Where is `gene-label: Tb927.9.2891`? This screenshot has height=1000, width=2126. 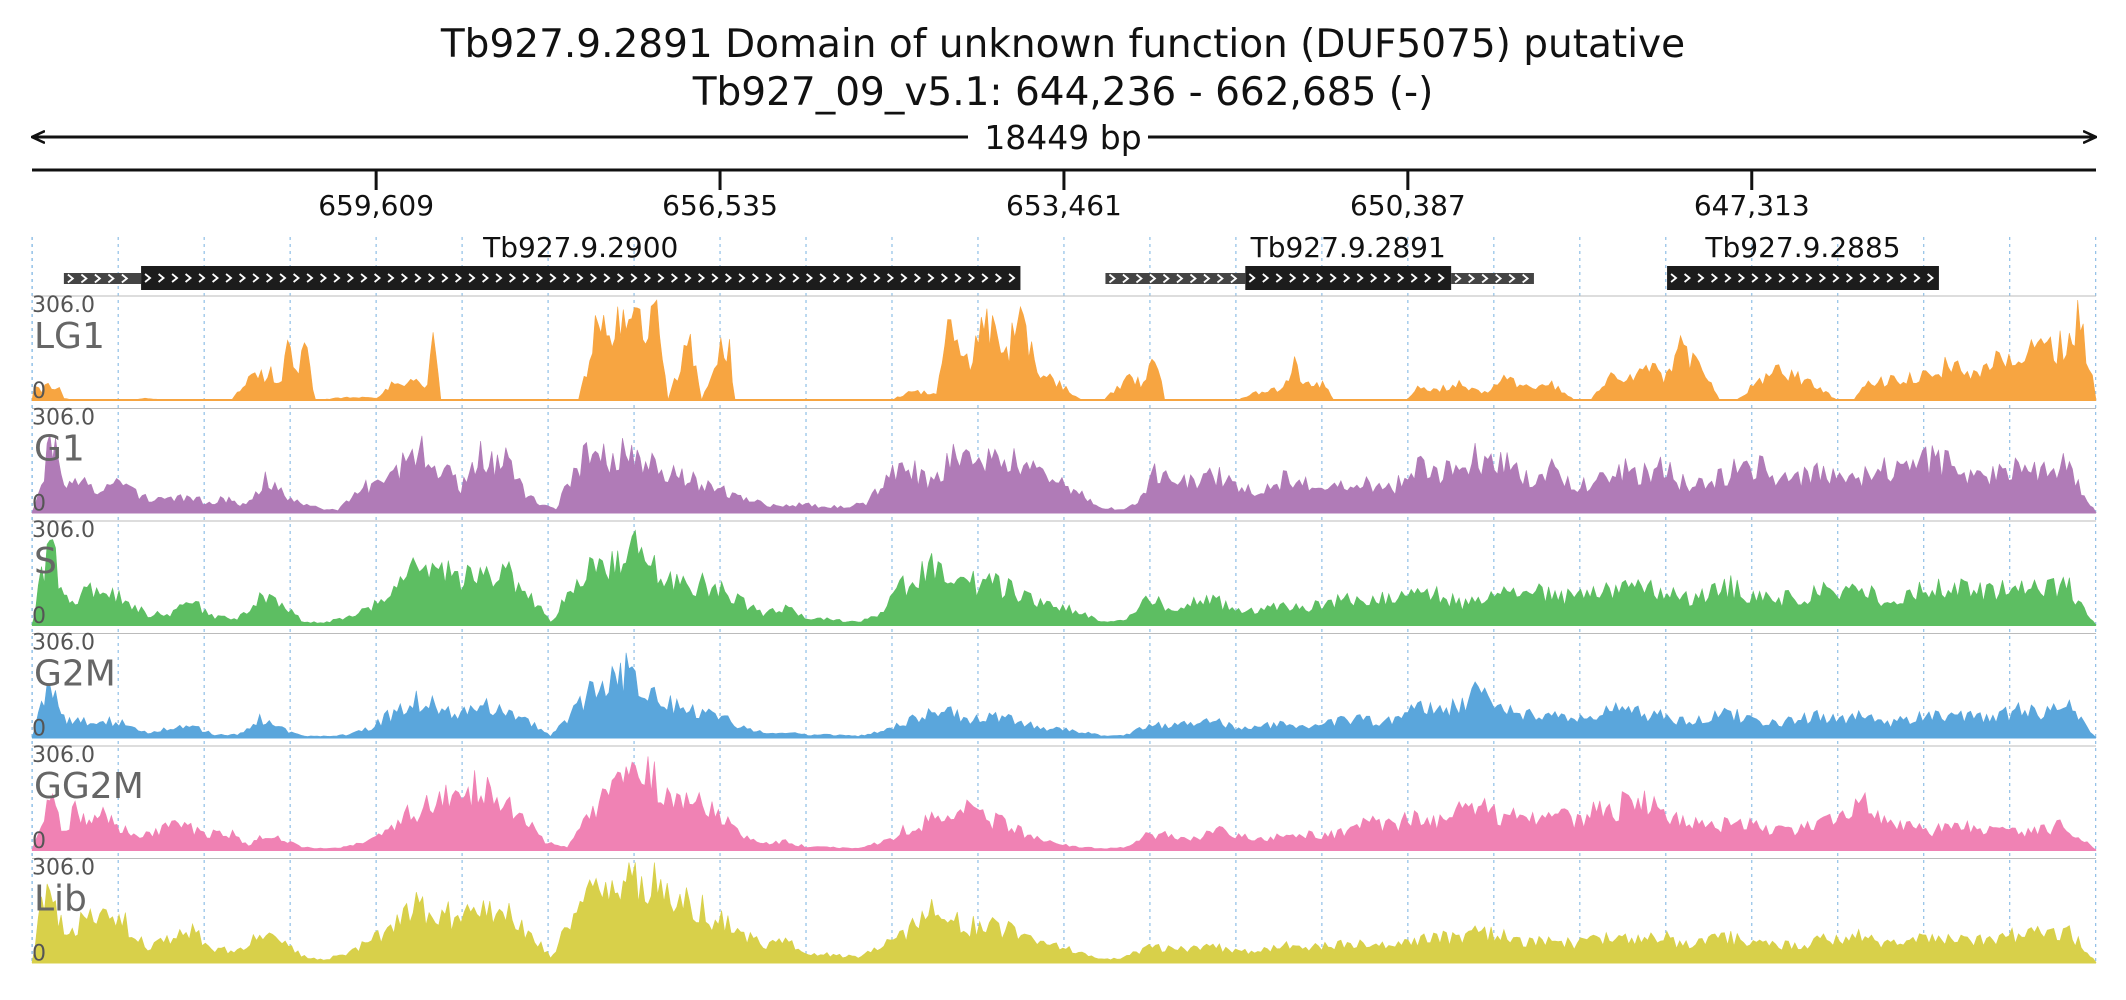
gene-label: Tb927.9.2891 is located at coordinates (1348, 247).